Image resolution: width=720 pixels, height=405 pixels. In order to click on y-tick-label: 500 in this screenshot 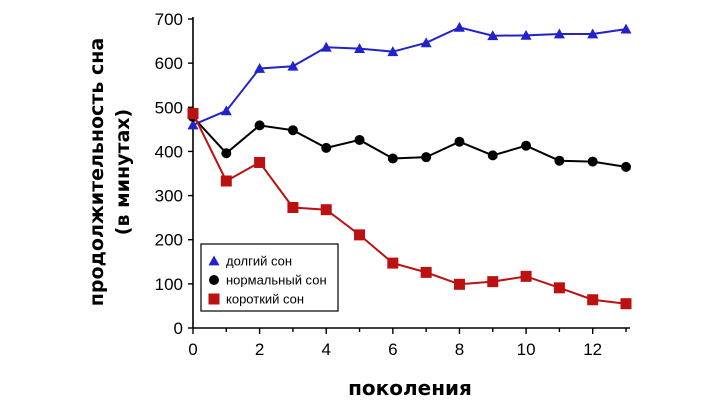, I will do `click(169, 107)`.